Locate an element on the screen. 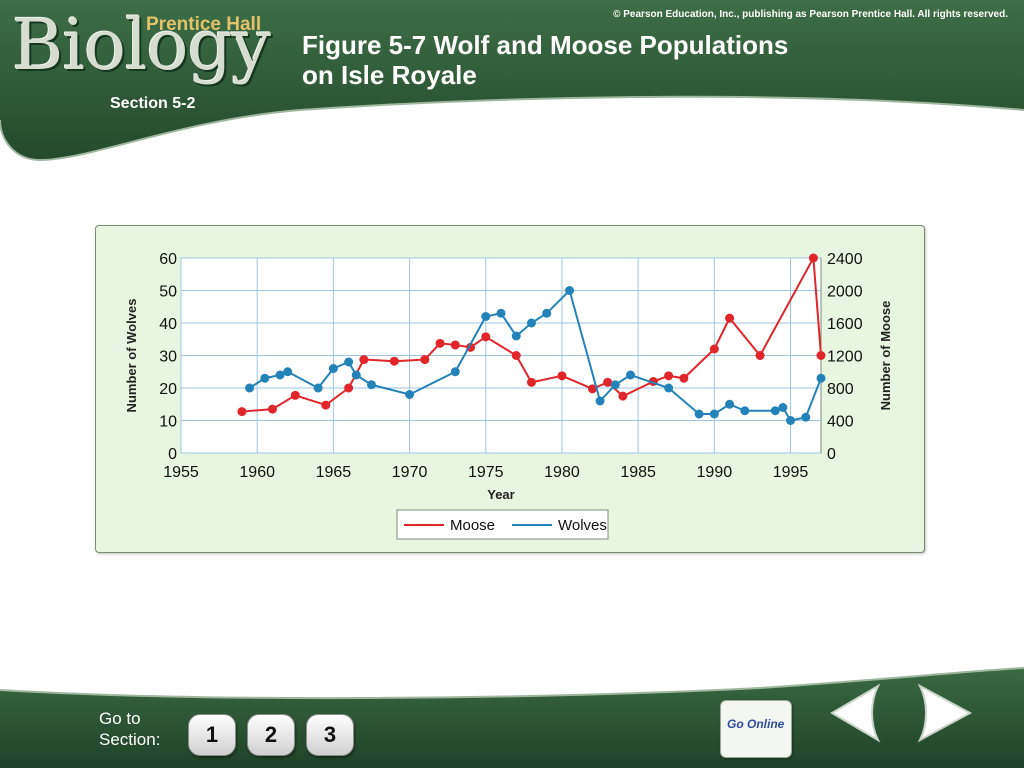  y-left-tick-label: 20 is located at coordinates (168, 389).